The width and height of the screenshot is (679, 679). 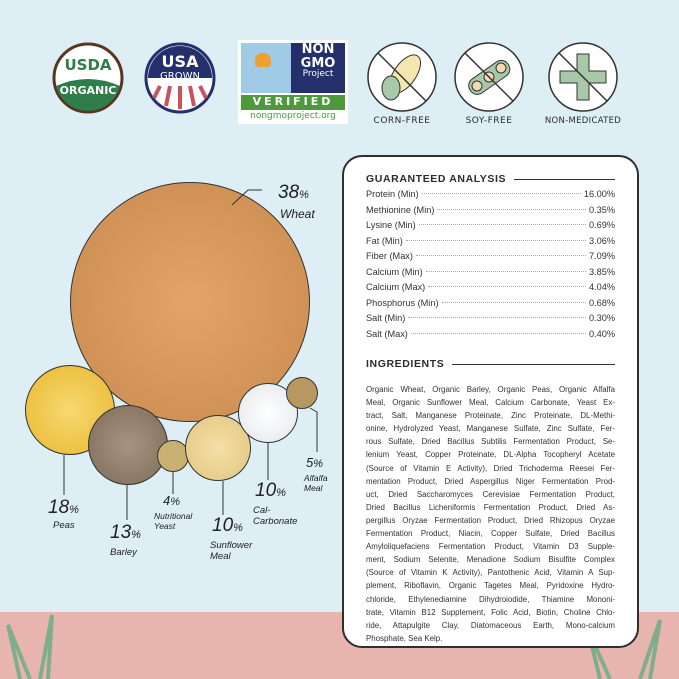 I want to click on sunflower-meal-label: Sunflower Meal, so click(x=231, y=551).